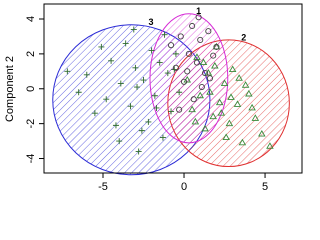  Describe the element at coordinates (265, 187) in the screenshot. I see `x-tick-label: 5` at that location.